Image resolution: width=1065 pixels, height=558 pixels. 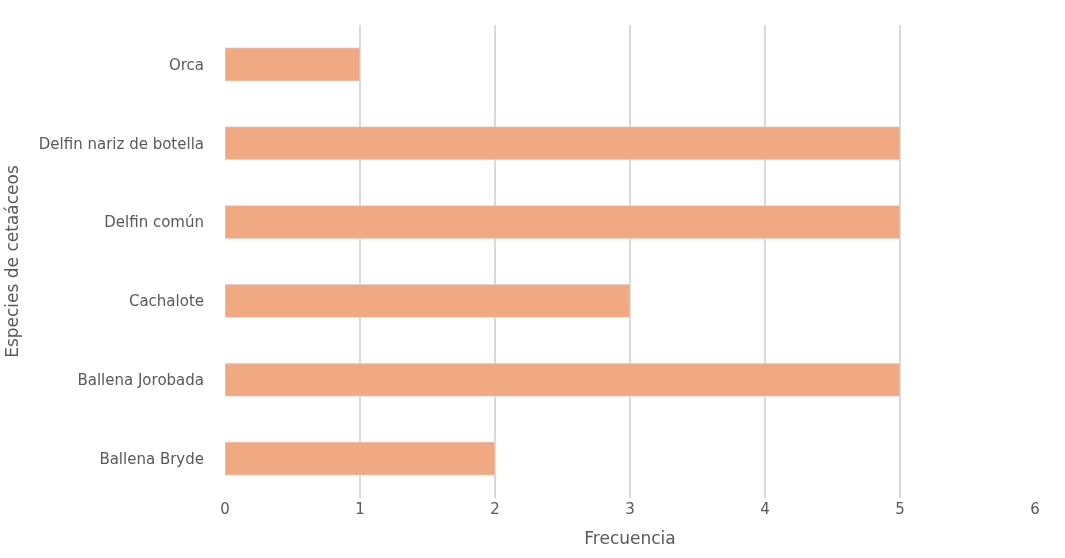 I want to click on x-tick-label: 3, so click(x=630, y=509).